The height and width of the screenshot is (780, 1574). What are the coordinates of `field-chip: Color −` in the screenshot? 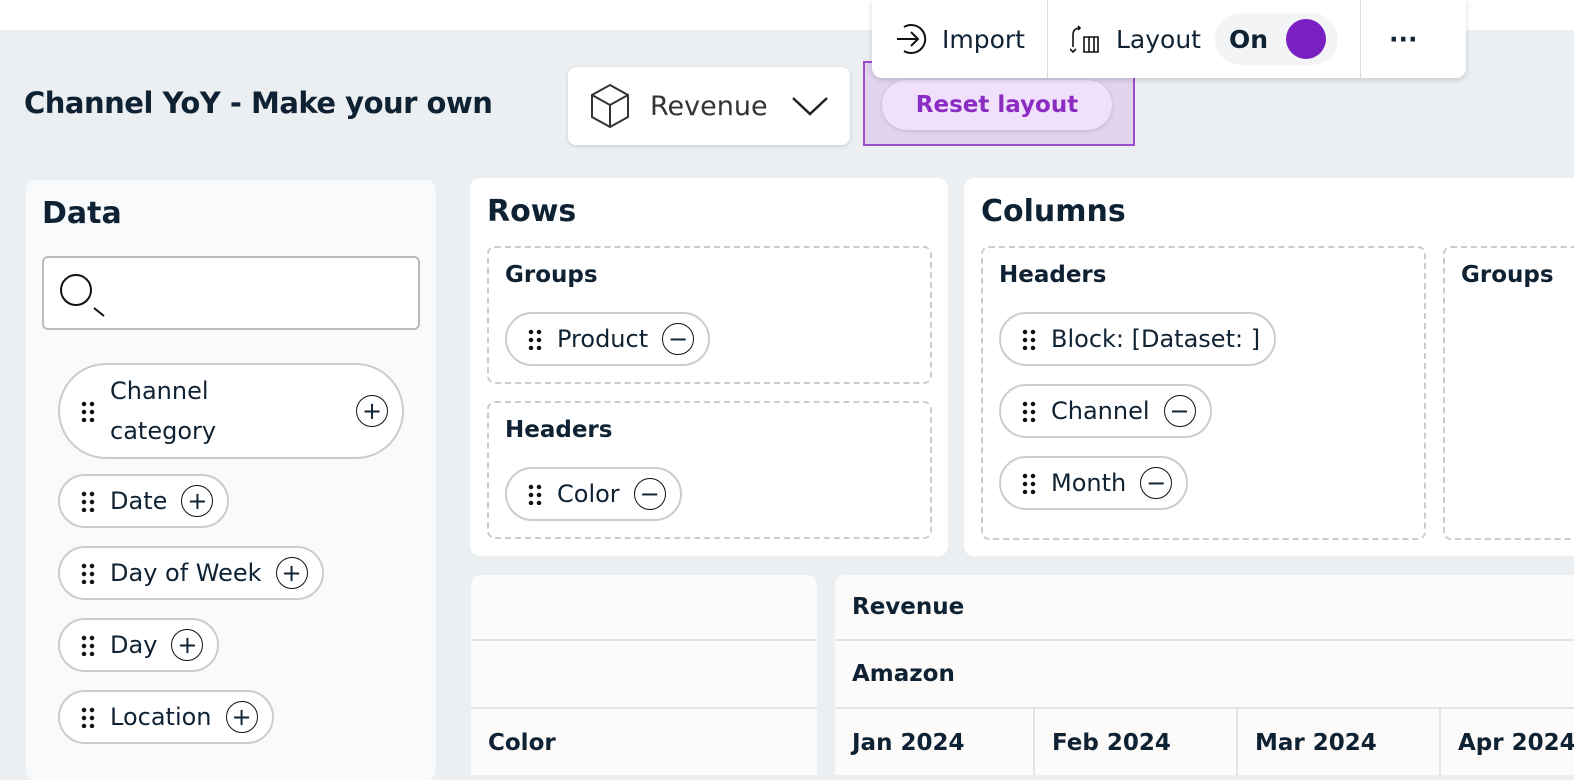 It's located at (593, 494).